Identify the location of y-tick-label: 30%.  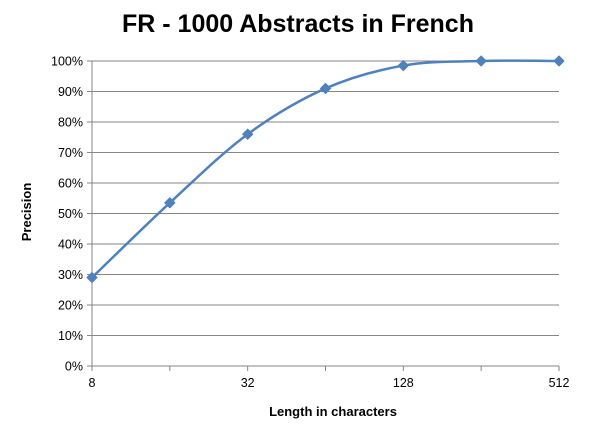
(70, 275).